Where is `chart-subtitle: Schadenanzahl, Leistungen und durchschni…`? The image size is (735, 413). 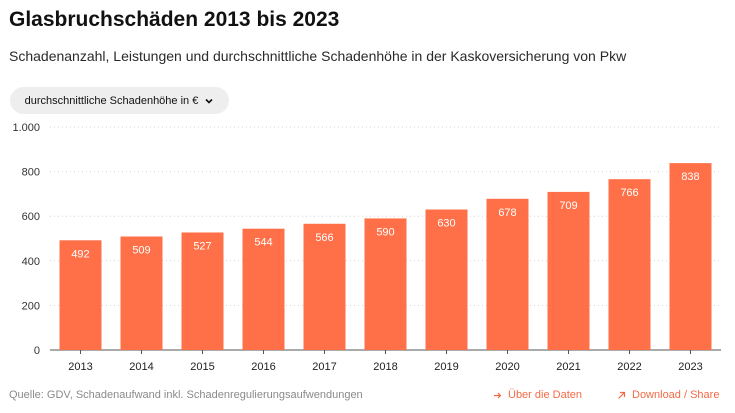 chart-subtitle: Schadenanzahl, Leistungen und durchschni… is located at coordinates (318, 56).